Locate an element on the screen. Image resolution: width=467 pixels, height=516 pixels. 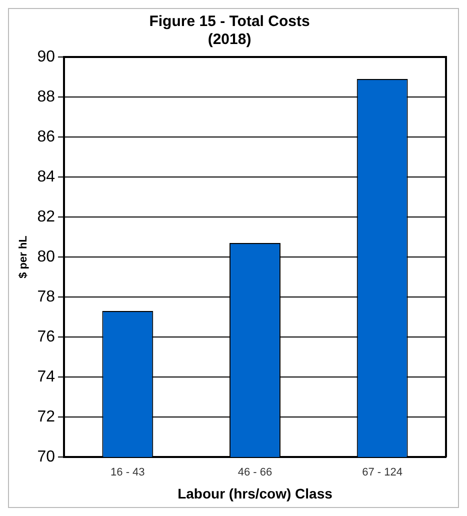
y-tick-label: 72 is located at coordinates (46, 417).